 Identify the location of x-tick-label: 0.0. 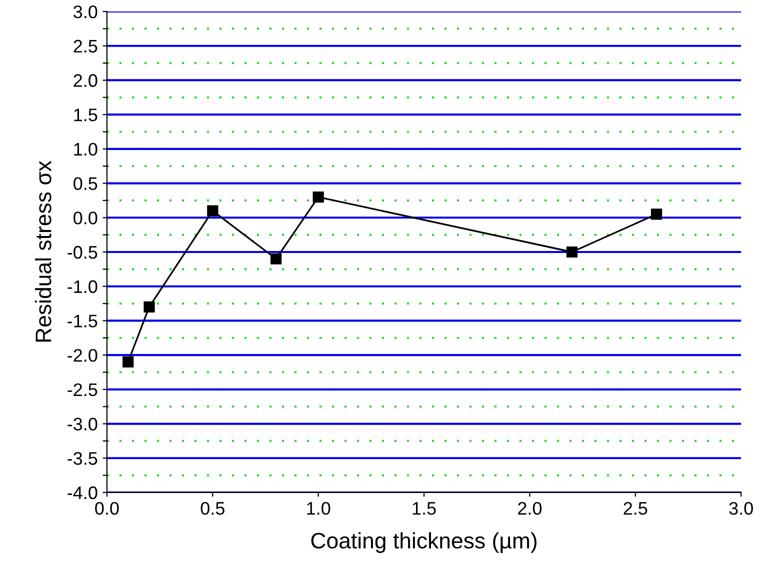
(107, 508).